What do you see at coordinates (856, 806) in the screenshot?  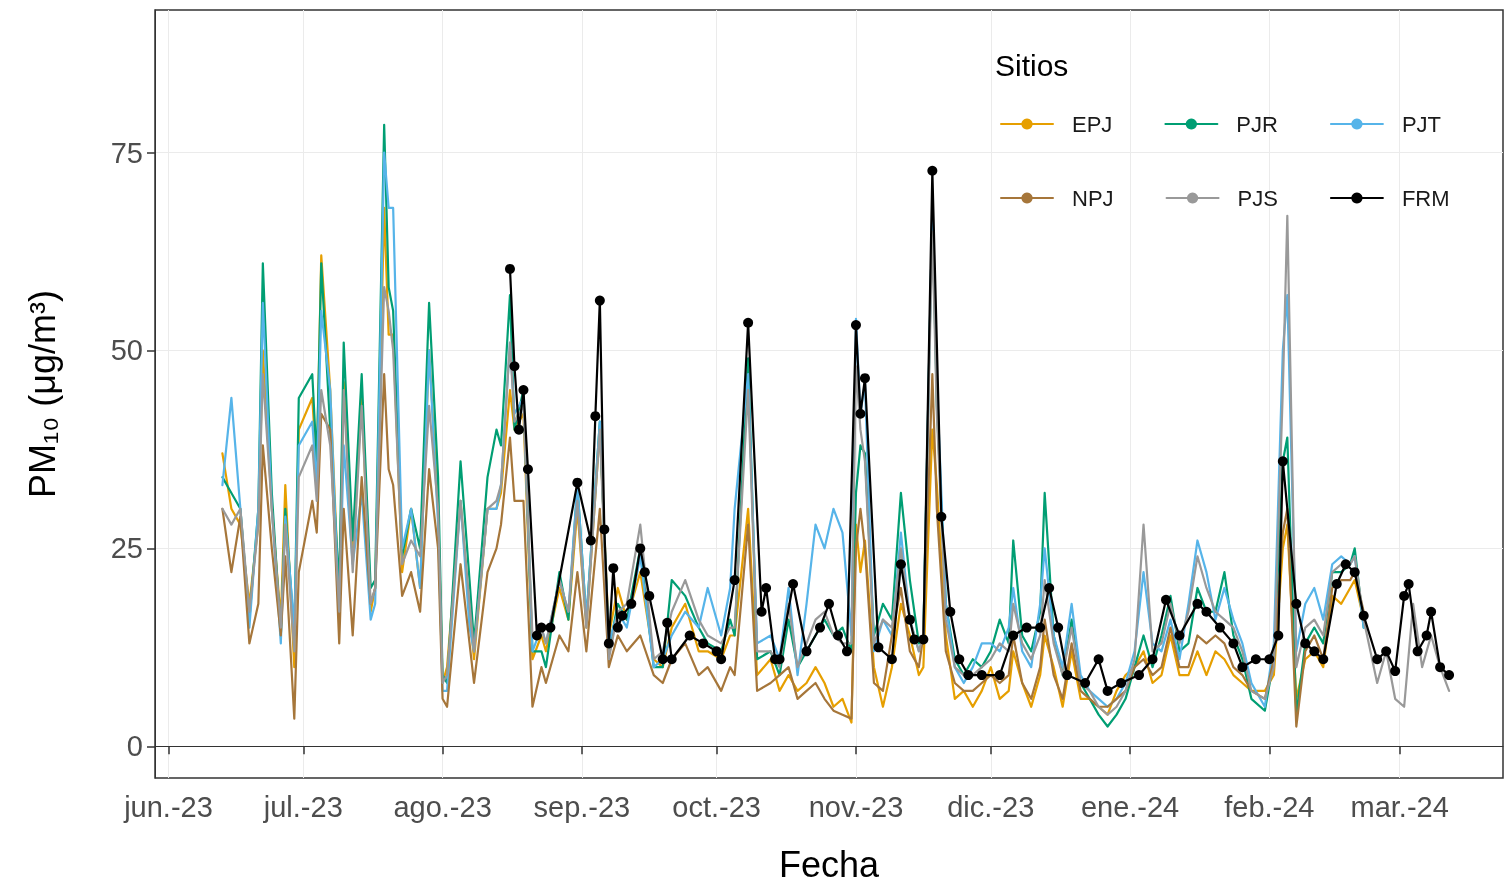 I see `x-tick-label: nov.-23` at bounding box center [856, 806].